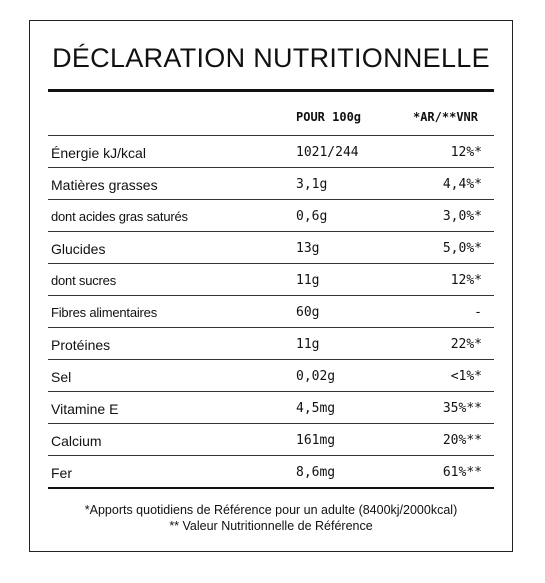 Image resolution: width=545 pixels, height=583 pixels. Describe the element at coordinates (76, 441) in the screenshot. I see `nutrient-name: Calcium` at that location.